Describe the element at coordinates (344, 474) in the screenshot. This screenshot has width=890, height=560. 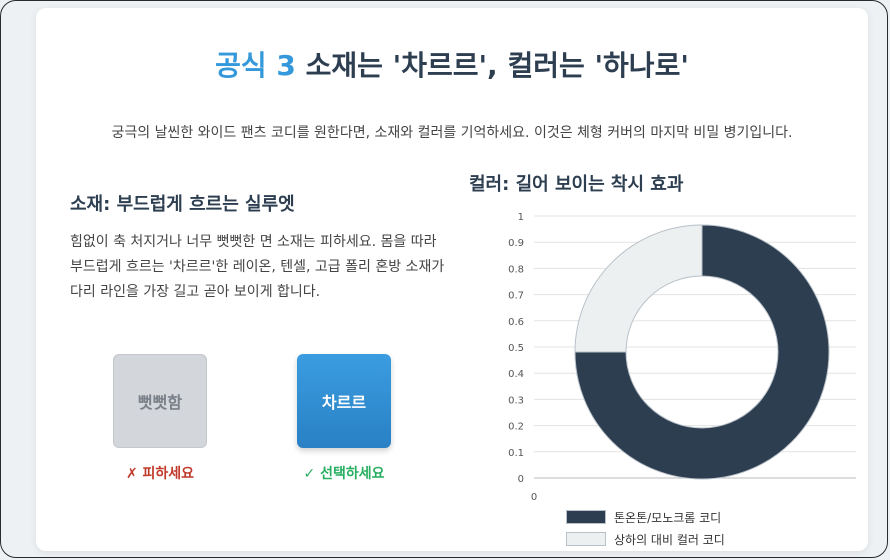
I see `choose-label: ✓ 선택하세요` at that location.